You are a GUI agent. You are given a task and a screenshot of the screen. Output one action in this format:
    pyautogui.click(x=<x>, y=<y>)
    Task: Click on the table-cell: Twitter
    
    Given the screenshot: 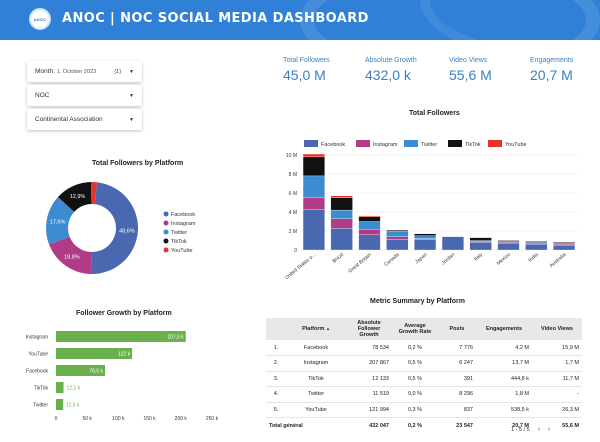 What is the action you would take?
    pyautogui.click(x=316, y=394)
    